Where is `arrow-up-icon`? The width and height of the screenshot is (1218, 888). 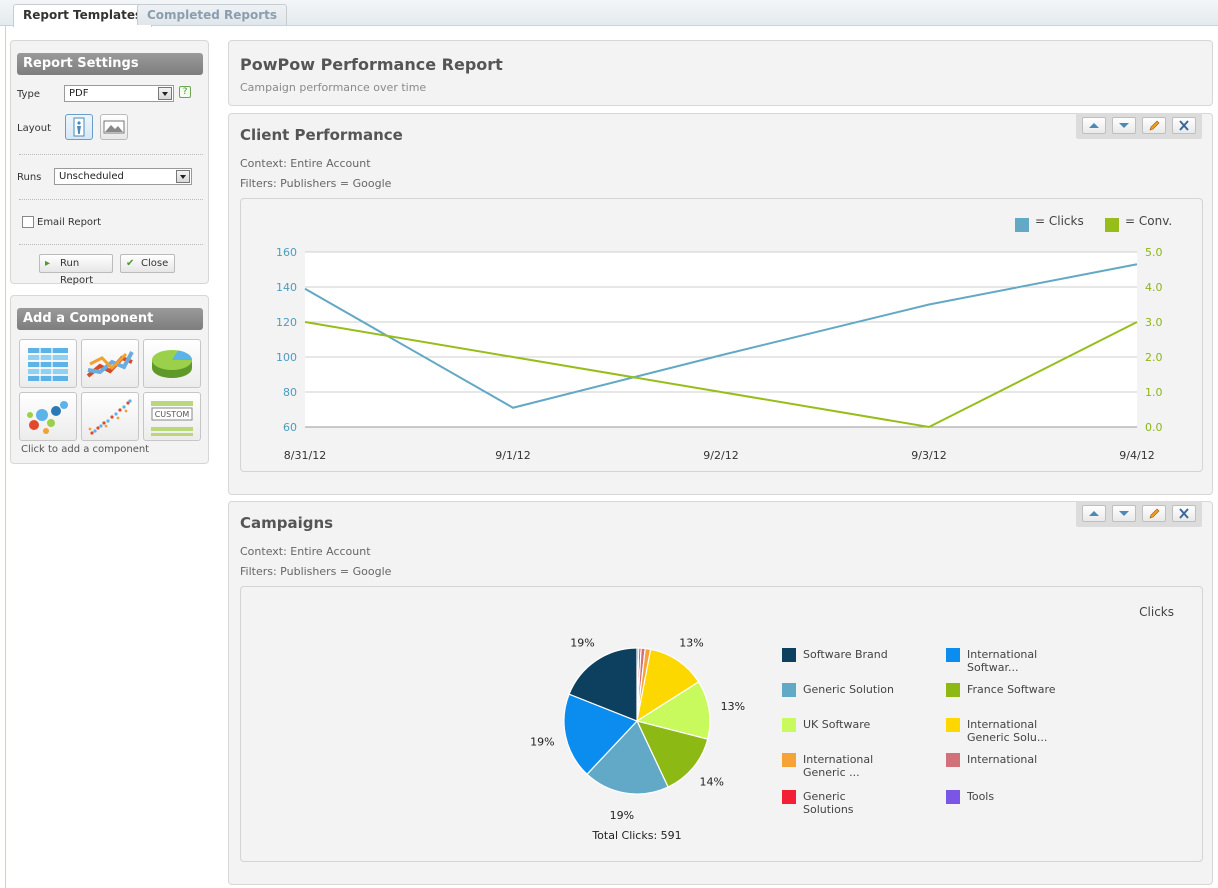 arrow-up-icon is located at coordinates (1094, 513).